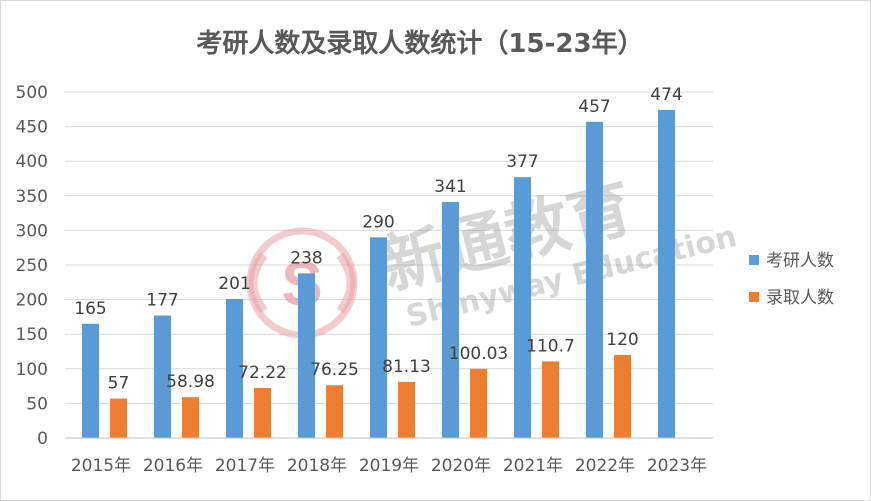  I want to click on data-label: 57, so click(119, 384).